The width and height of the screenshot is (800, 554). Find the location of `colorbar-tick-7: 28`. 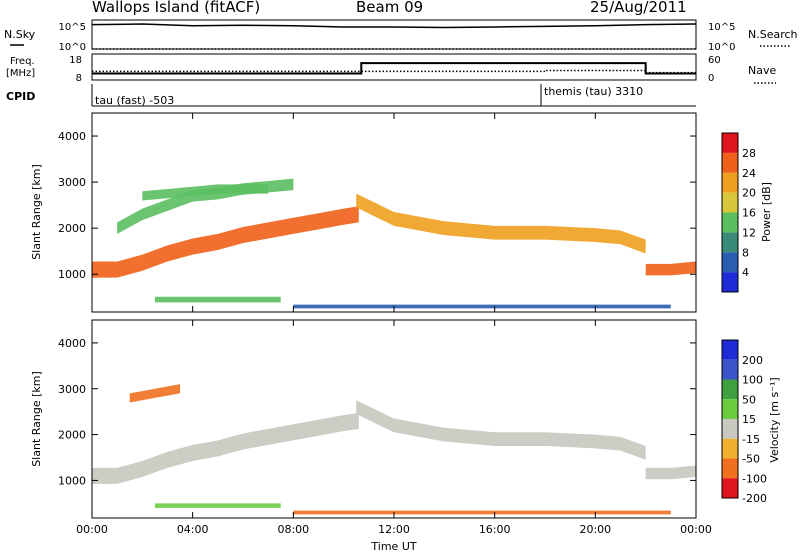

colorbar-tick-7: 28 is located at coordinates (749, 153).